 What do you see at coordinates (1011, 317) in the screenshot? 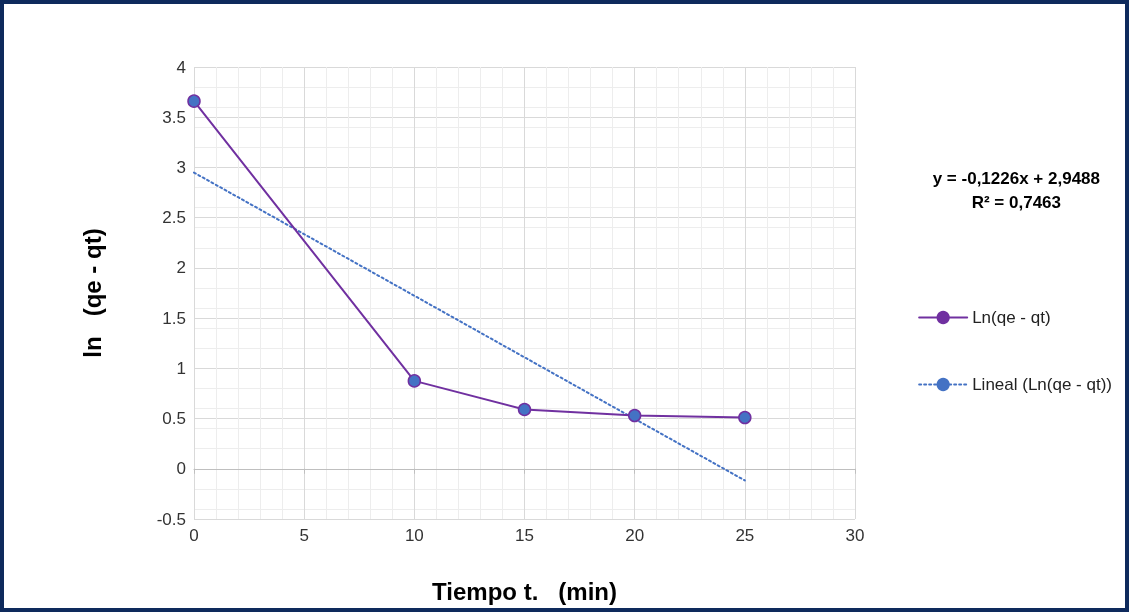
I see `legend-label: Ln(qe - qt)` at bounding box center [1011, 317].